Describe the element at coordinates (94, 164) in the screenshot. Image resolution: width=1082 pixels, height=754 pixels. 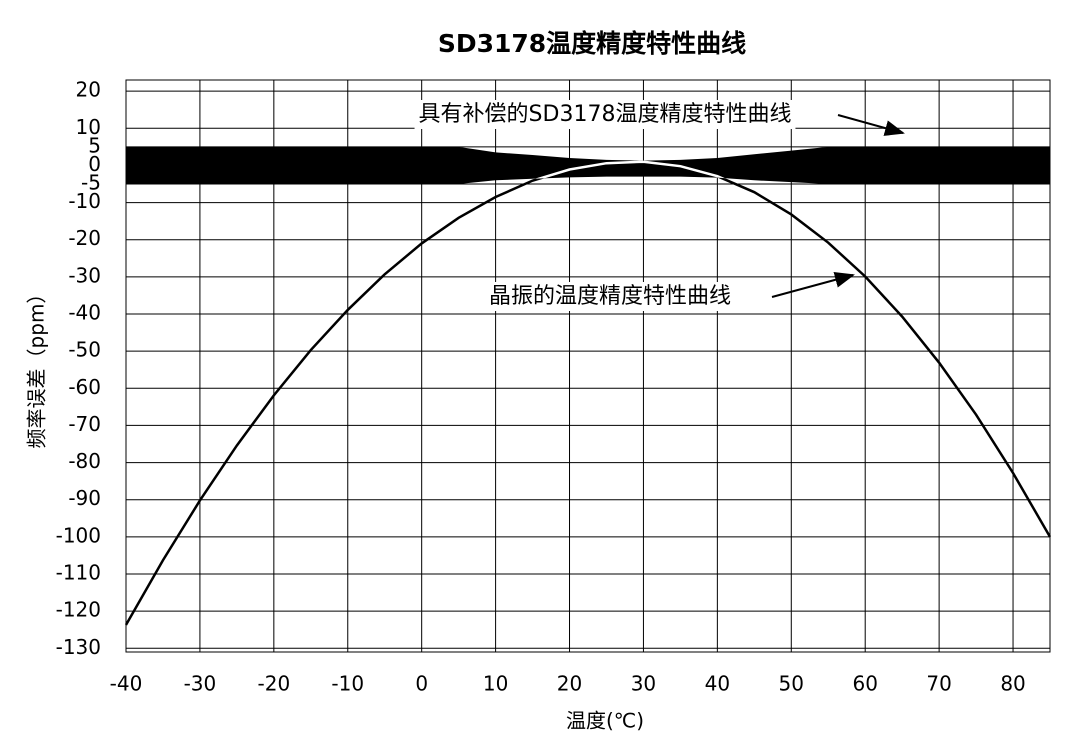
I see `y-tick-label: 0` at that location.